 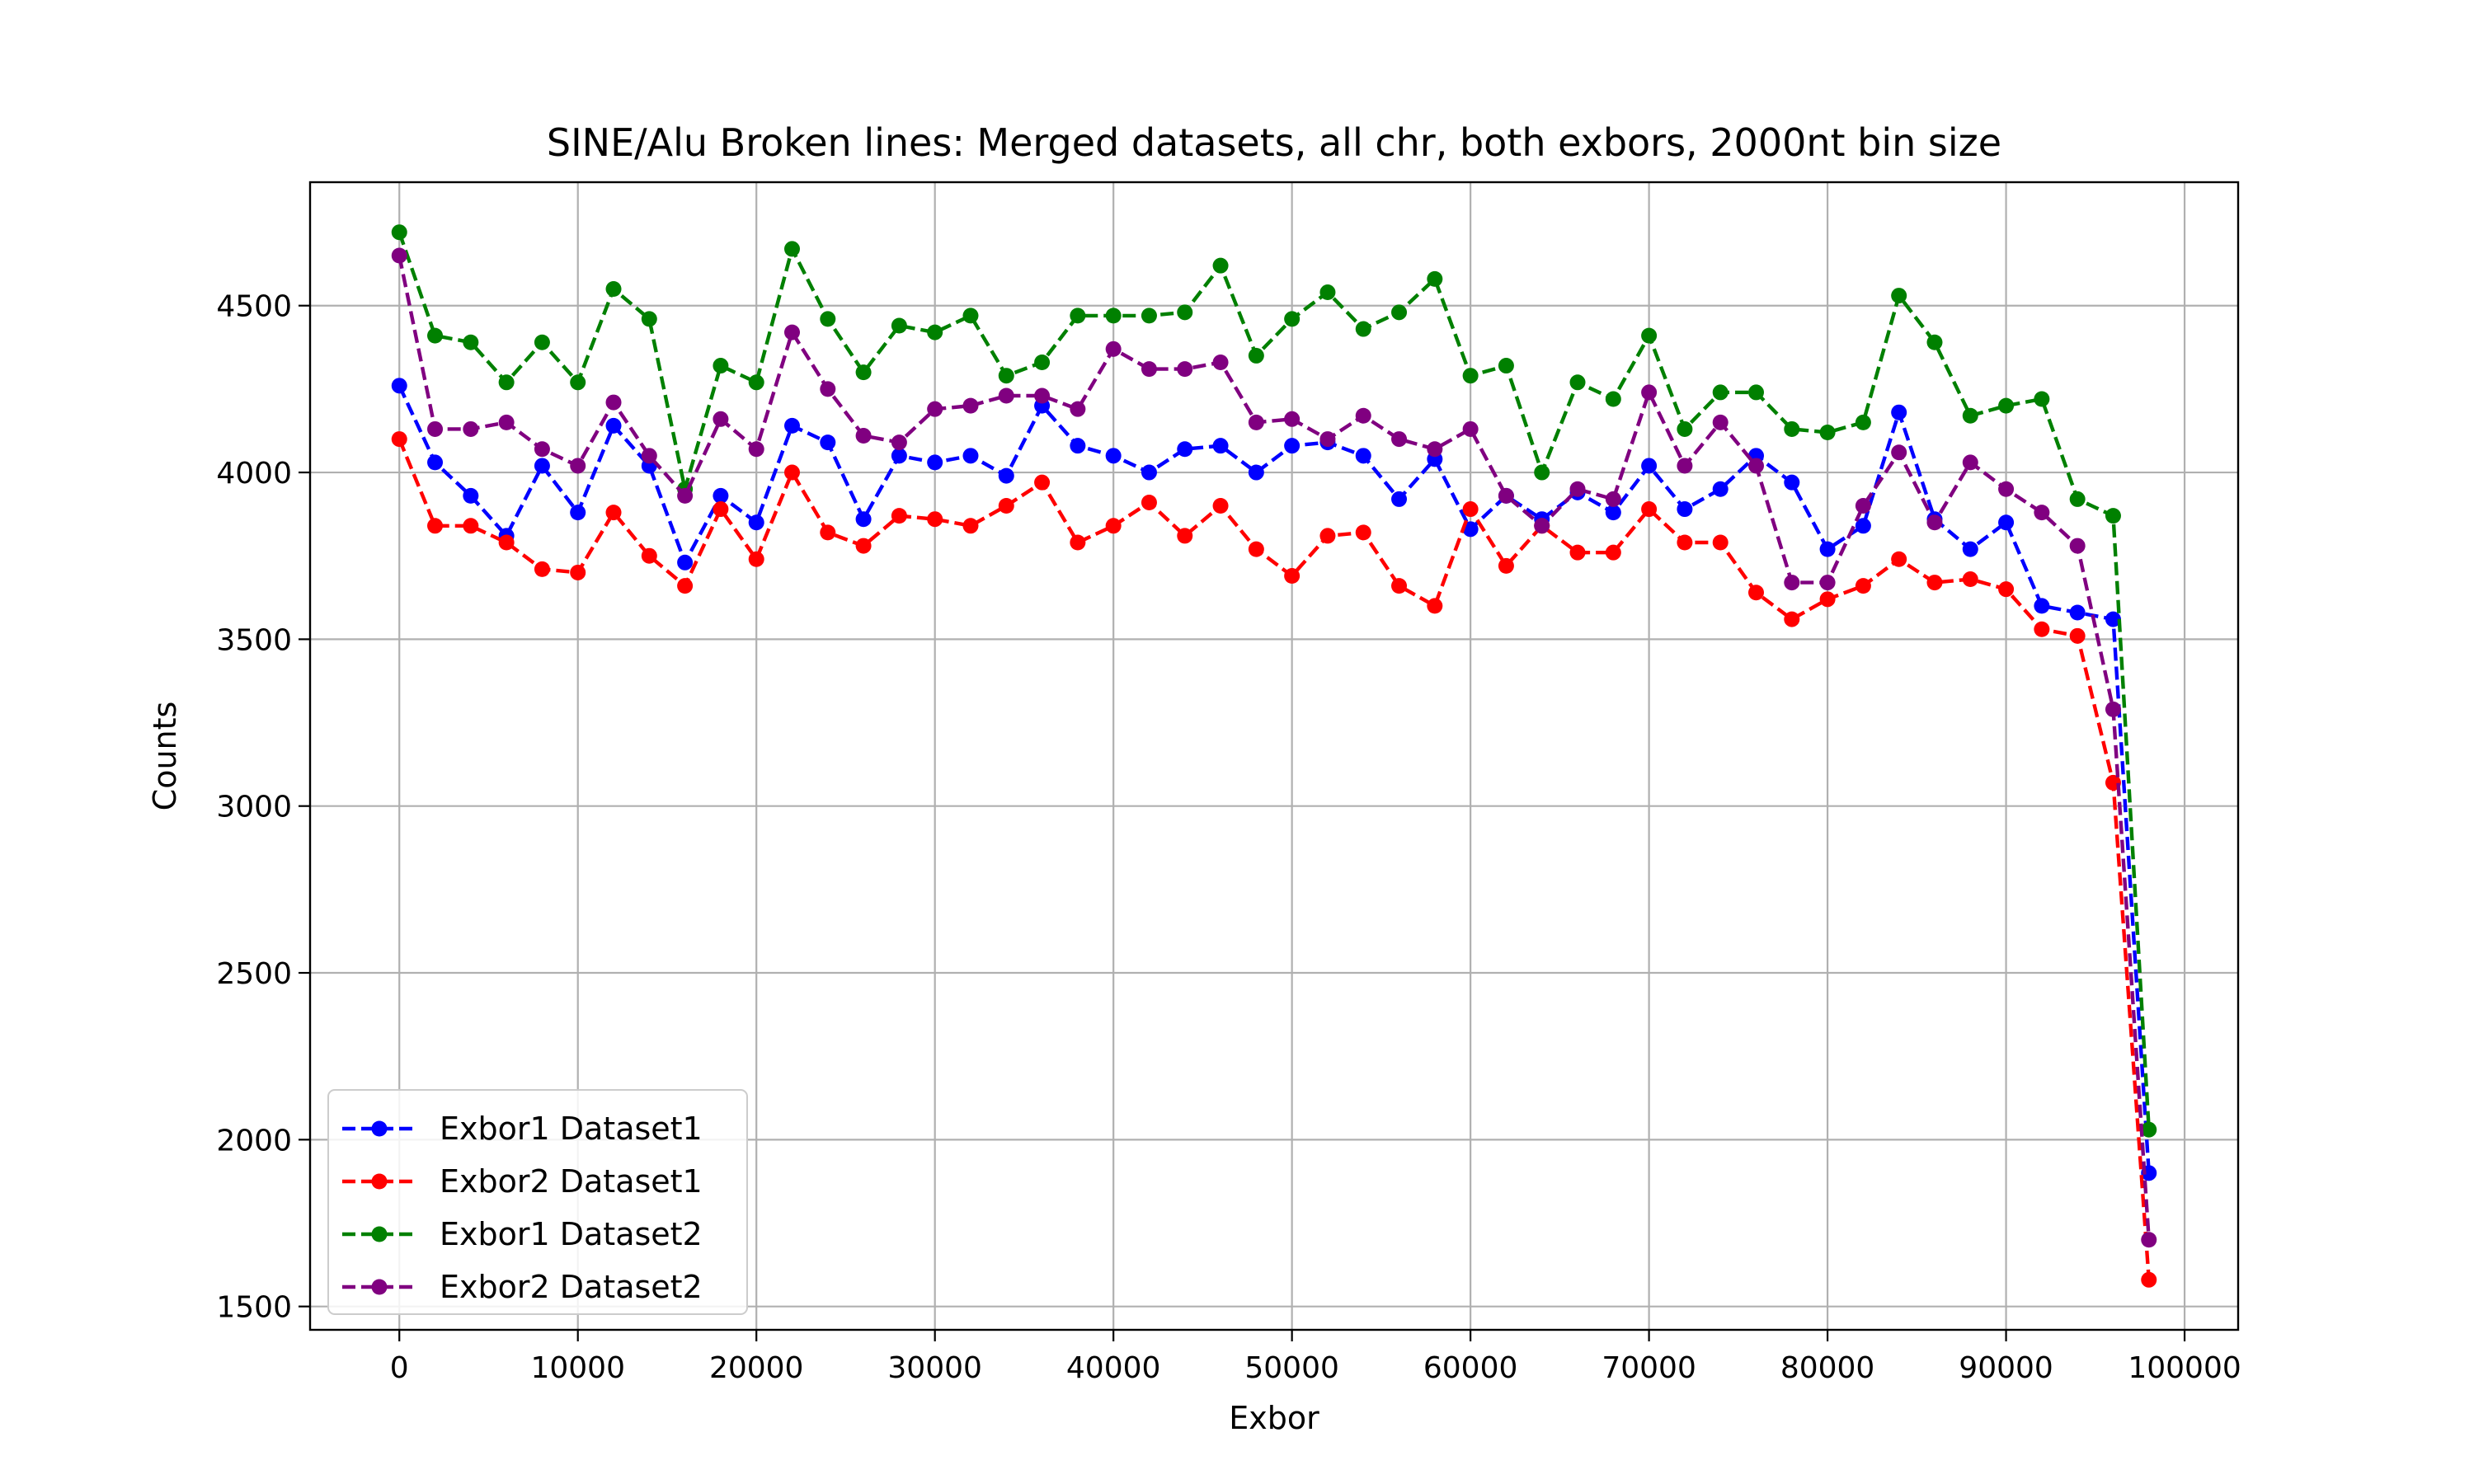 What do you see at coordinates (254, 1141) in the screenshot?
I see `y-tick-label: 2000` at bounding box center [254, 1141].